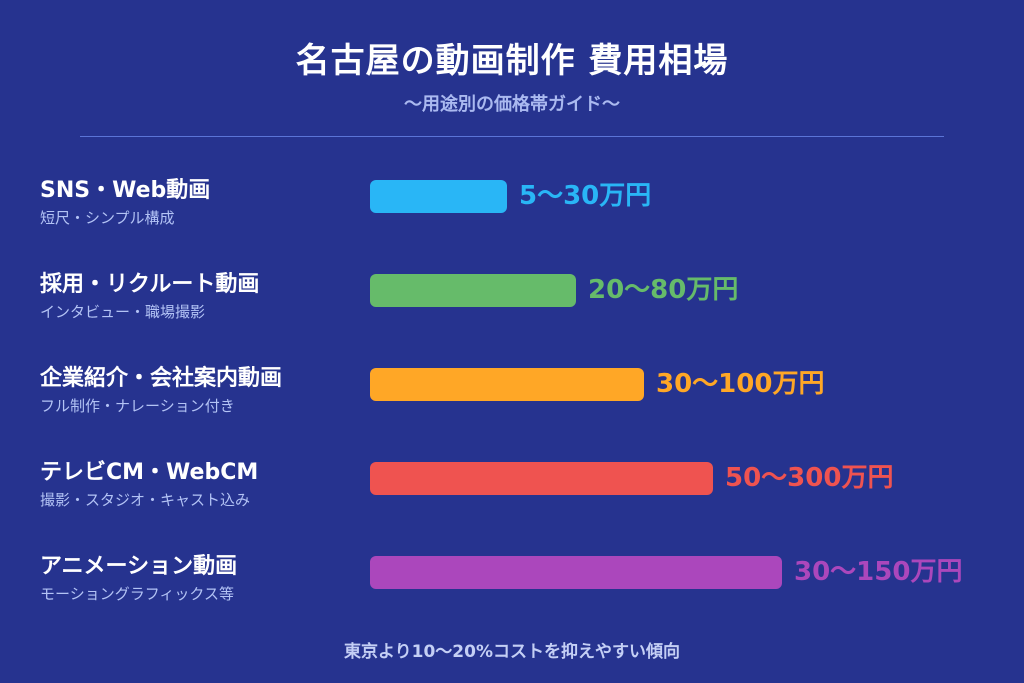  Describe the element at coordinates (512, 61) in the screenshot. I see `page-title: 名古屋の動画制作 費用相場` at that location.